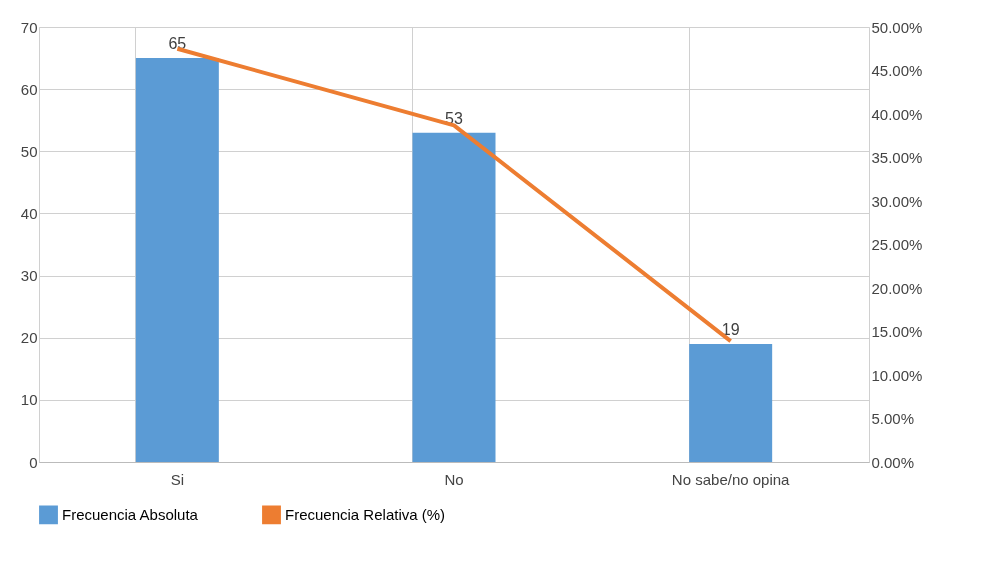  I want to click on y2-tick-label: 30.00%, so click(897, 201).